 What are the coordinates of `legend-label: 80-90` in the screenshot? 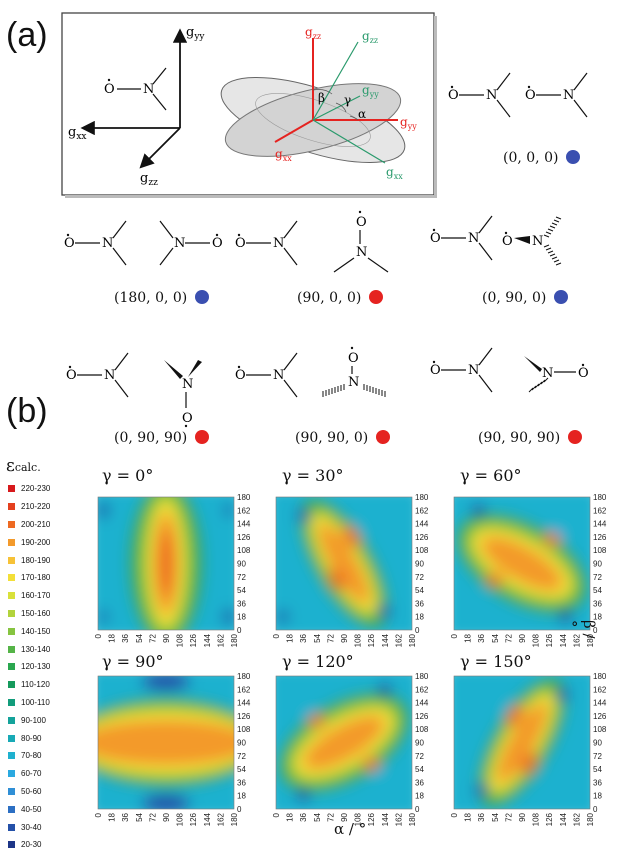 It's located at (31, 738).